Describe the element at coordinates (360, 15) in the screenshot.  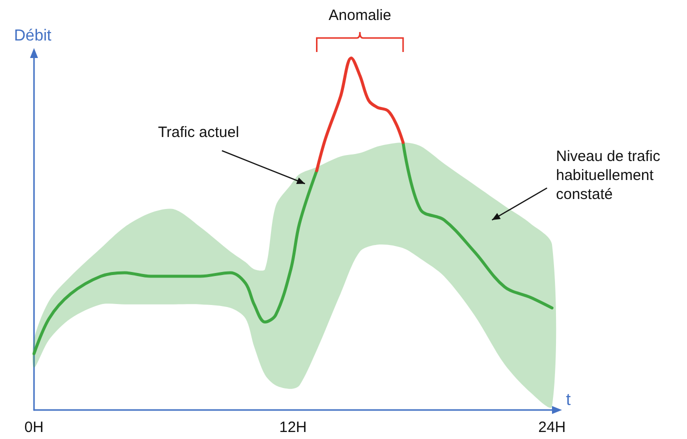
I see `text: Anomalie` at that location.